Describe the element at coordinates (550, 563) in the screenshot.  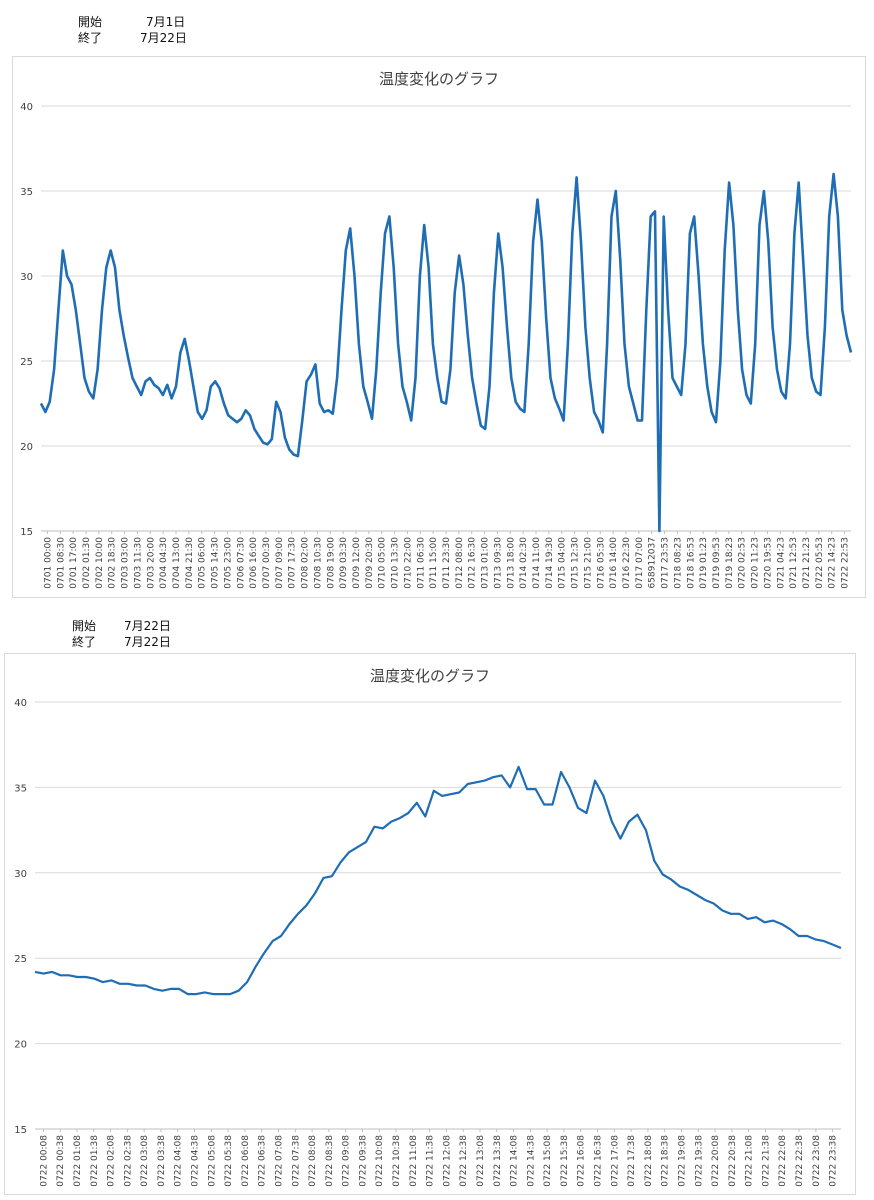
I see `x-tick-label: 0714 19:30` at that location.